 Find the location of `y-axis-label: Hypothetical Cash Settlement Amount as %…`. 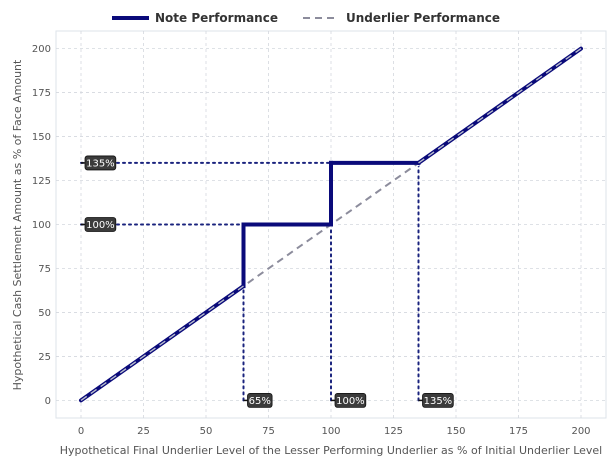

y-axis-label: Hypothetical Cash Settlement Amount as %… is located at coordinates (17, 224).